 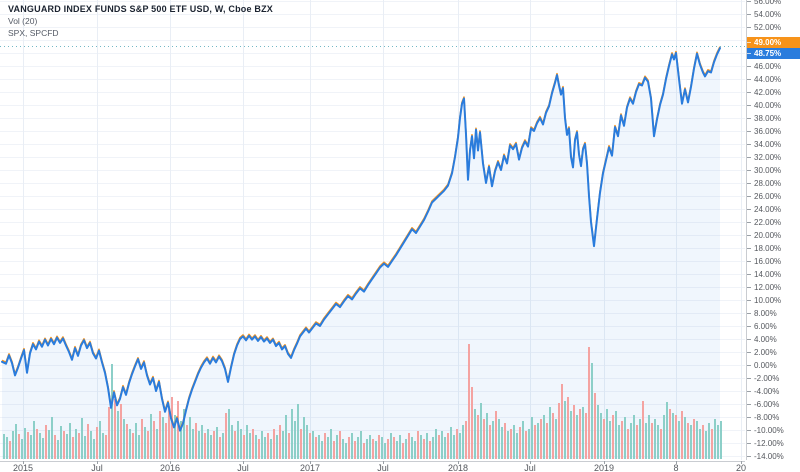 I want to click on price-axis-label: 14.00%, so click(x=773, y=274).